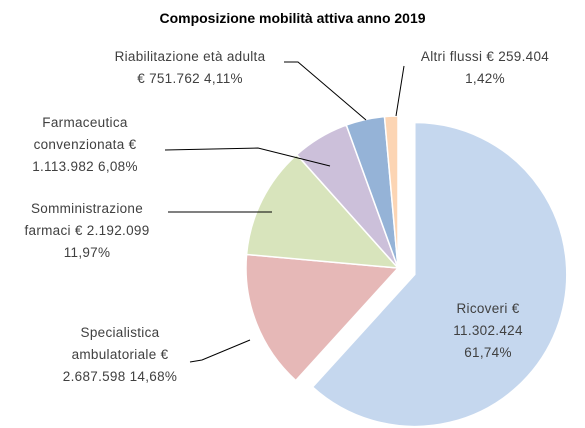 The width and height of the screenshot is (585, 428). Describe the element at coordinates (190, 56) in the screenshot. I see `category-name: Riabilitazione età adulta` at that location.